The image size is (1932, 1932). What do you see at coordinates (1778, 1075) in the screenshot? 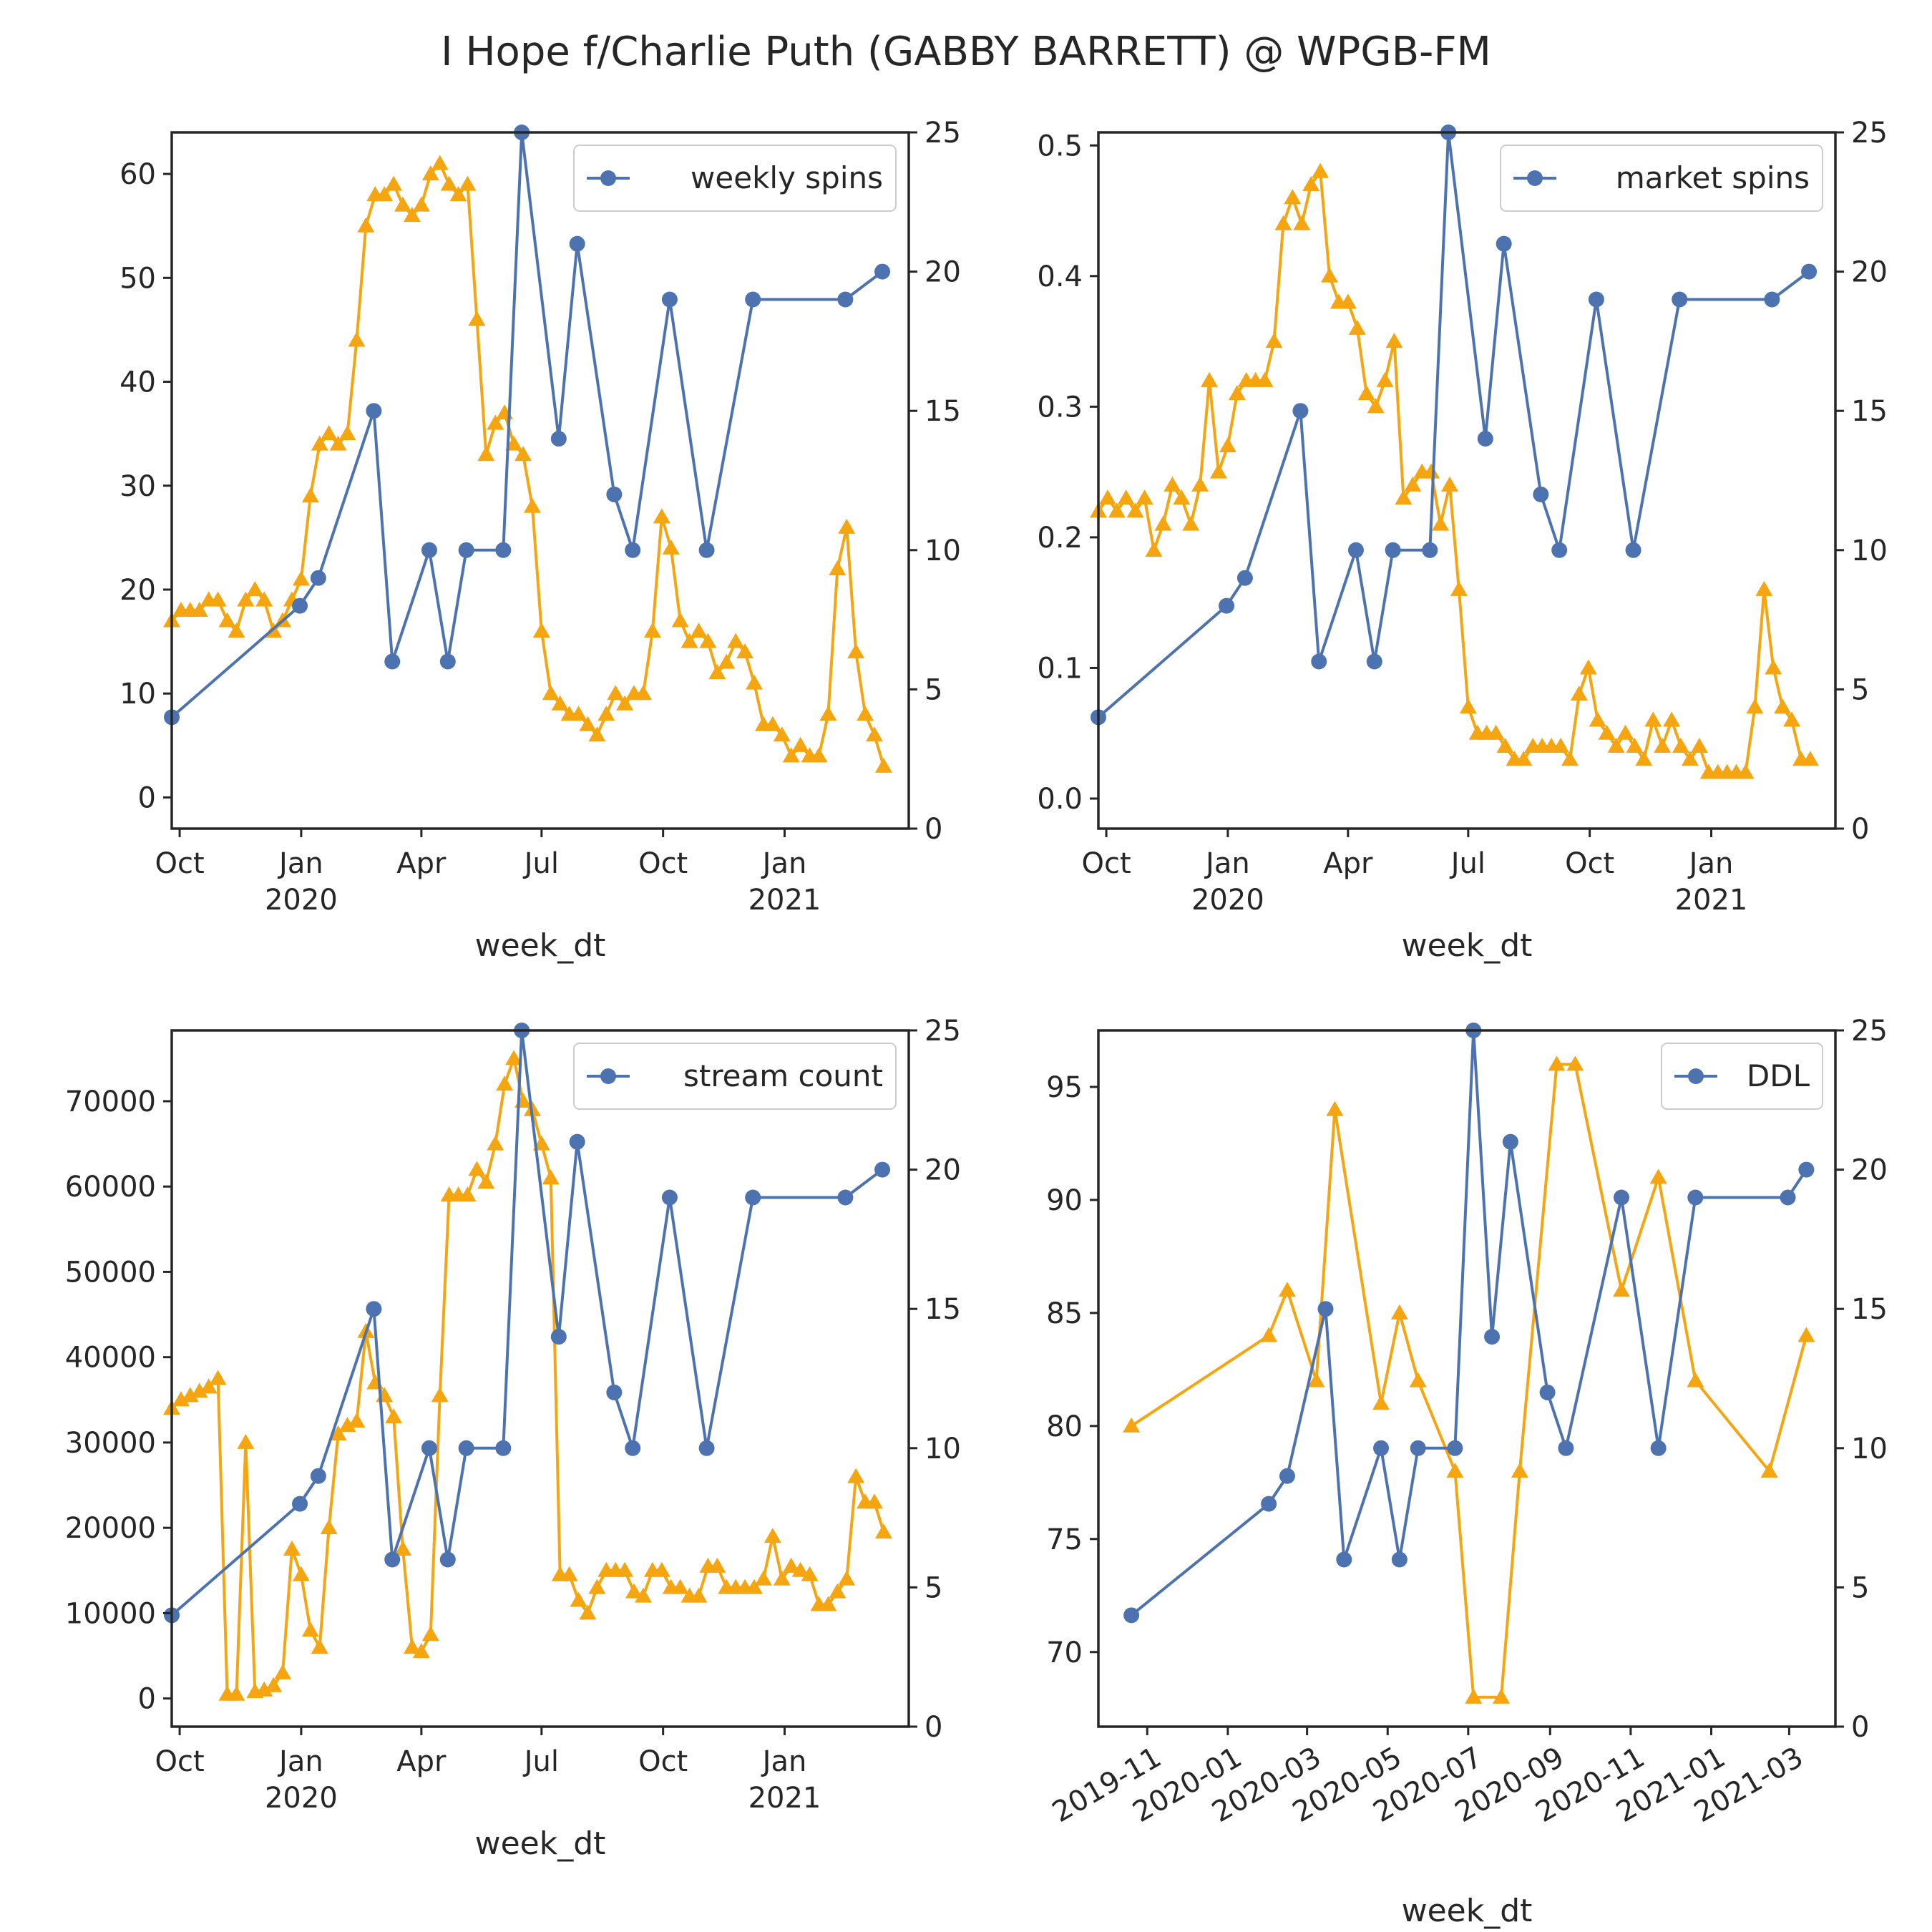
I see `legend-label: DDL` at bounding box center [1778, 1075].